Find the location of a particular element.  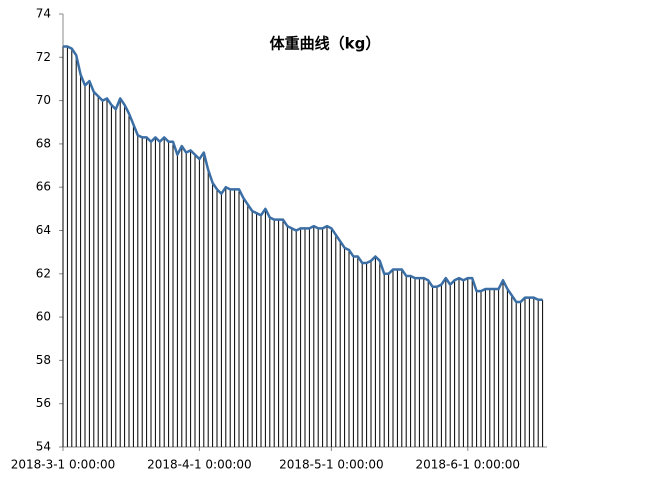

y-tick-label: 68 is located at coordinates (43, 143).